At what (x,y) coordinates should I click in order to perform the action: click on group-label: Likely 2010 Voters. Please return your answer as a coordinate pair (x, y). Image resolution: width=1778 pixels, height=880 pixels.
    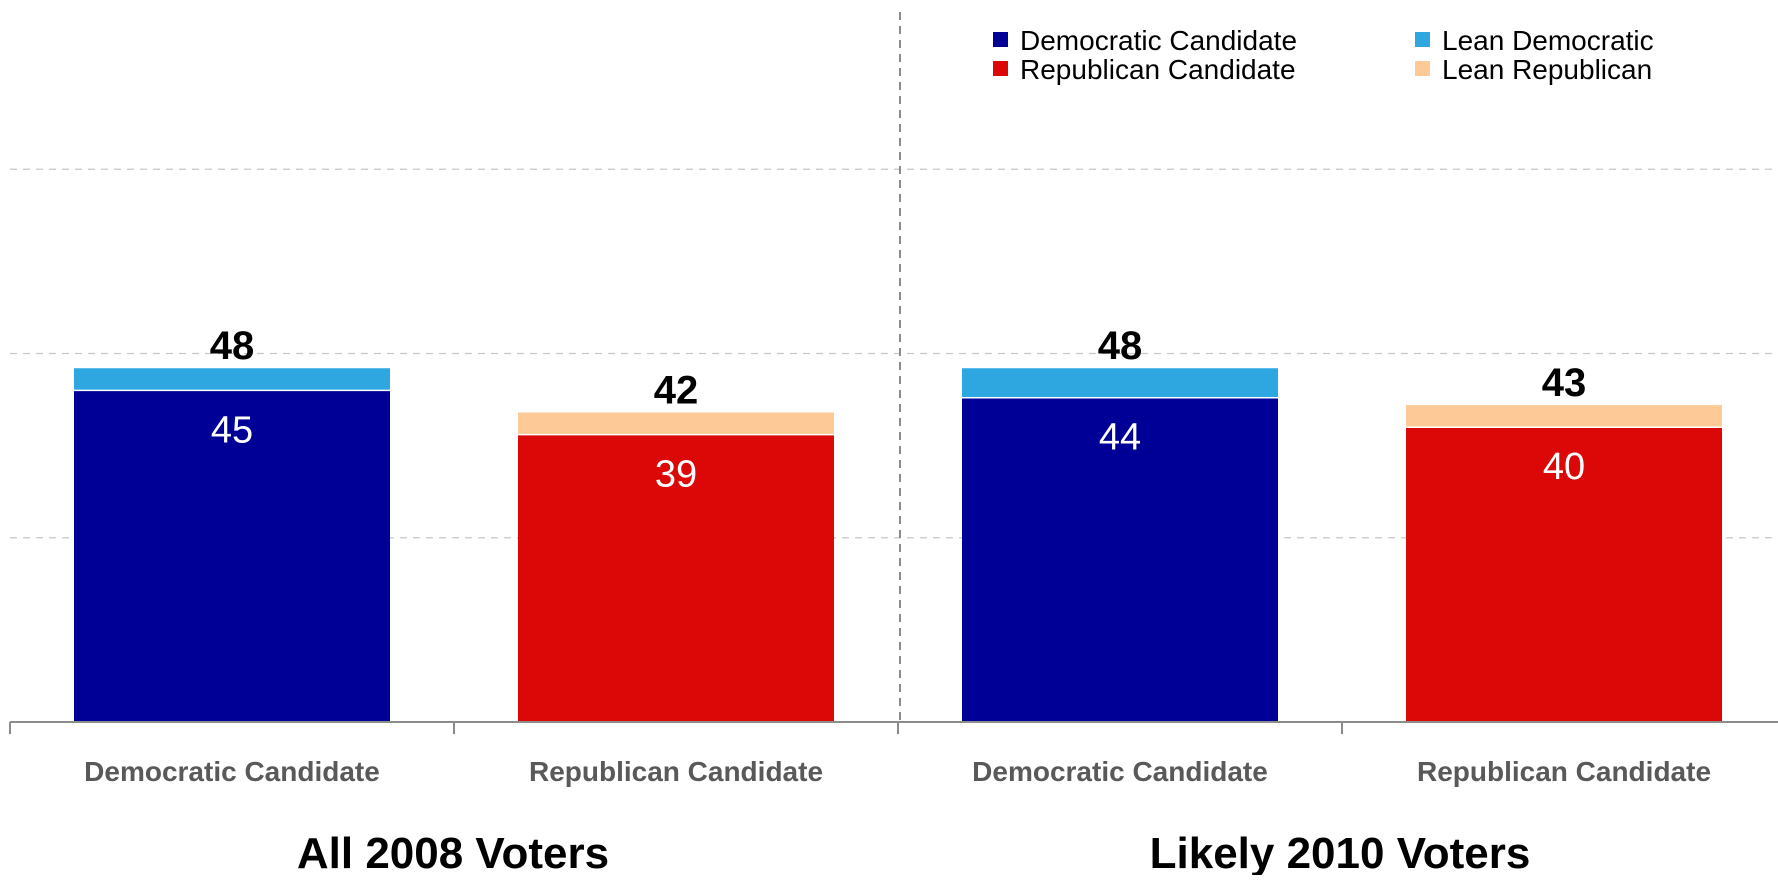
    Looking at the image, I should click on (1340, 852).